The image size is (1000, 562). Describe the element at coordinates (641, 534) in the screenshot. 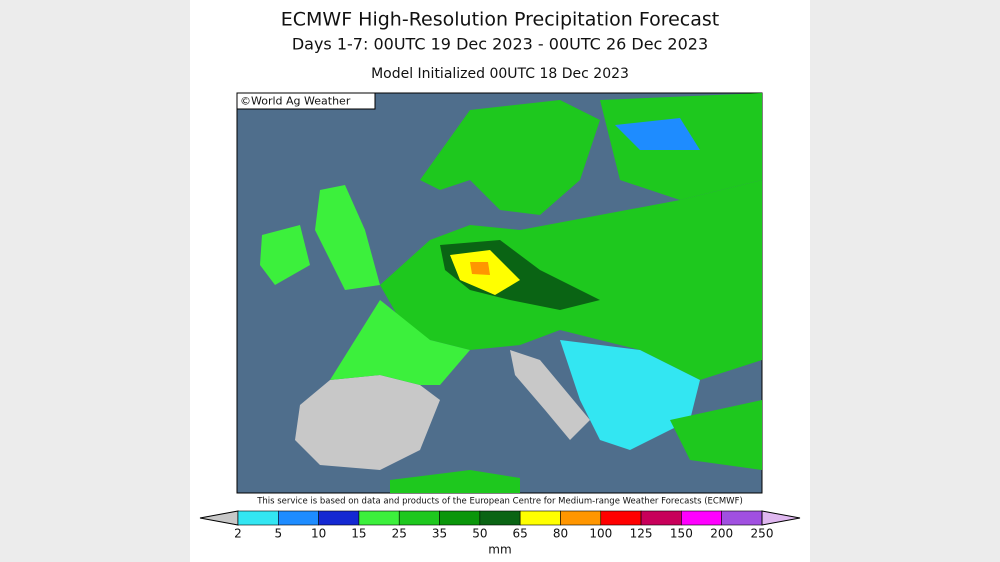

I see `legend-tick-label: 125` at that location.